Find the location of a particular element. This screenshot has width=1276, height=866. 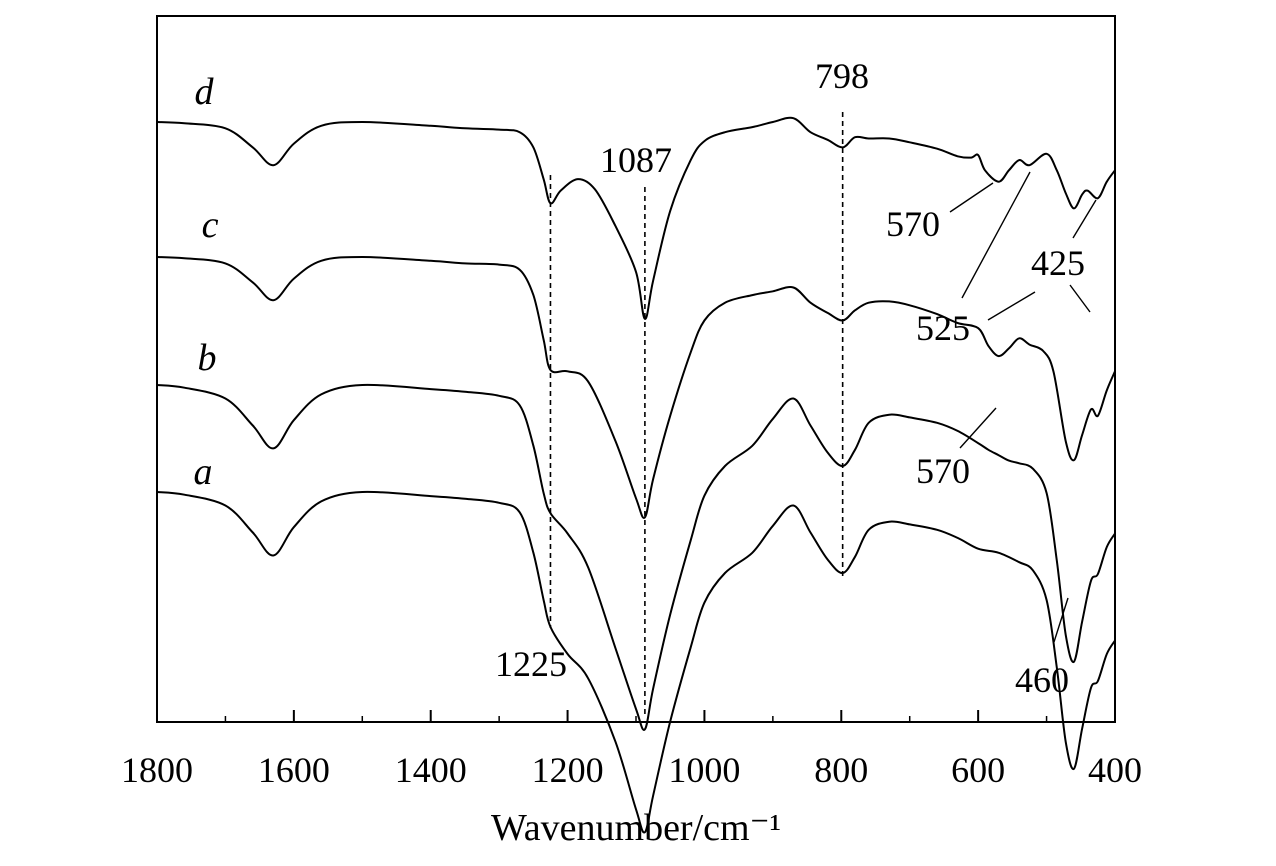

x-tick-label: 1600 is located at coordinates (294, 770).